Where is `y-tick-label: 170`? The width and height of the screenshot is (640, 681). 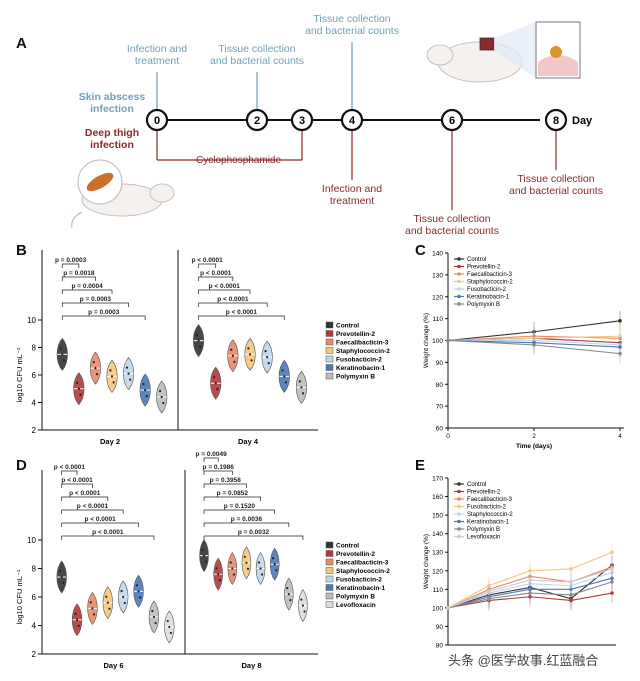 y-tick-label: 170 is located at coordinates (437, 479).